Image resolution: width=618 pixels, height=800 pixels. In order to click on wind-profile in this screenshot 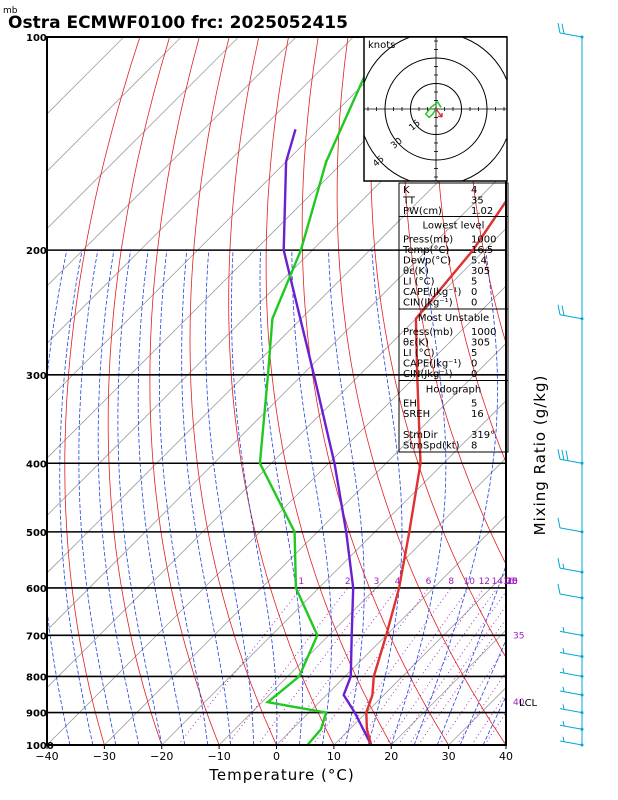, I will do `click(570, 384)`.